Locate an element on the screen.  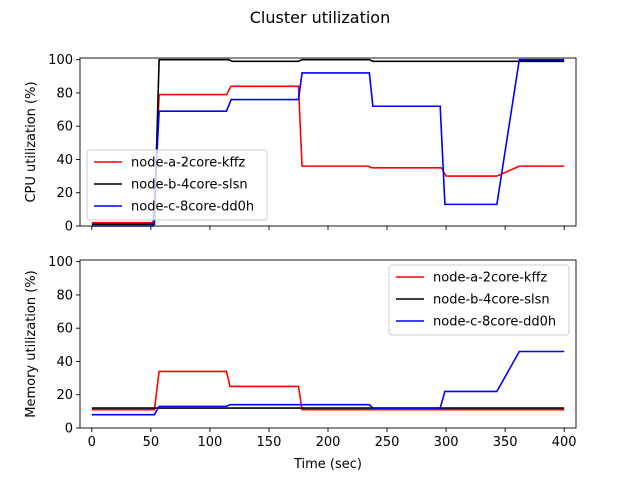
chart1-legend-box is located at coordinates (177, 185).